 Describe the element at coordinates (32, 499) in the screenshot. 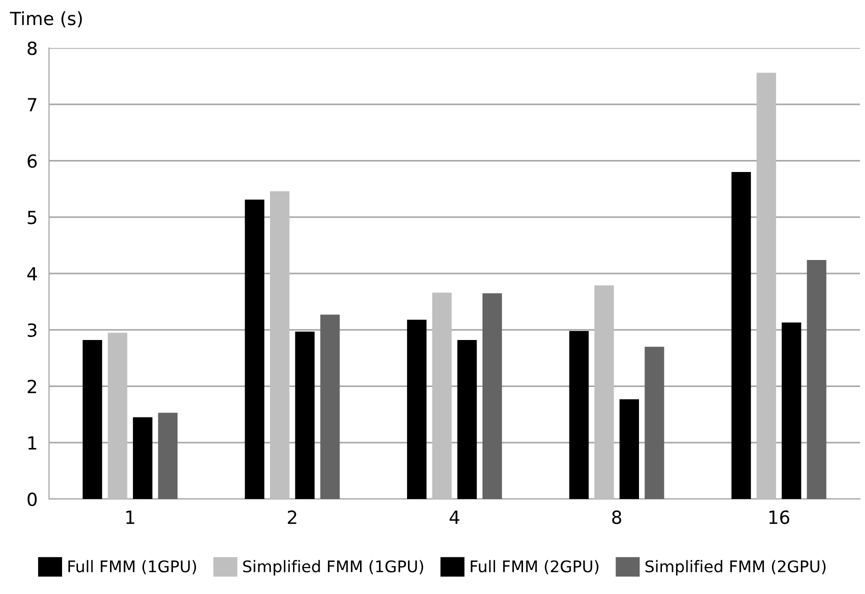

I see `y-tick-label: 0` at that location.